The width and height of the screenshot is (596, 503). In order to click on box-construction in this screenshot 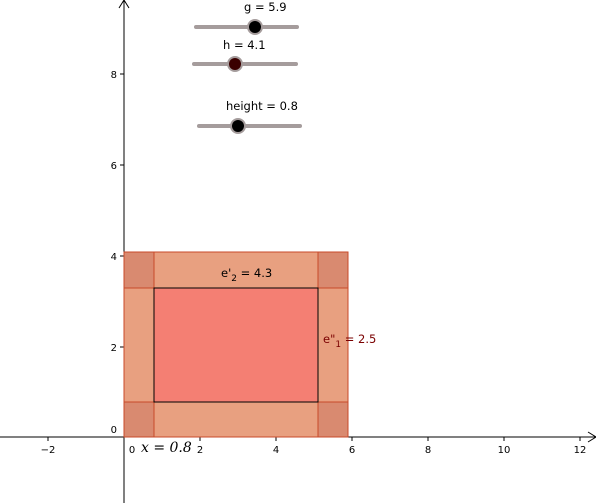, I will do `click(236, 344)`.